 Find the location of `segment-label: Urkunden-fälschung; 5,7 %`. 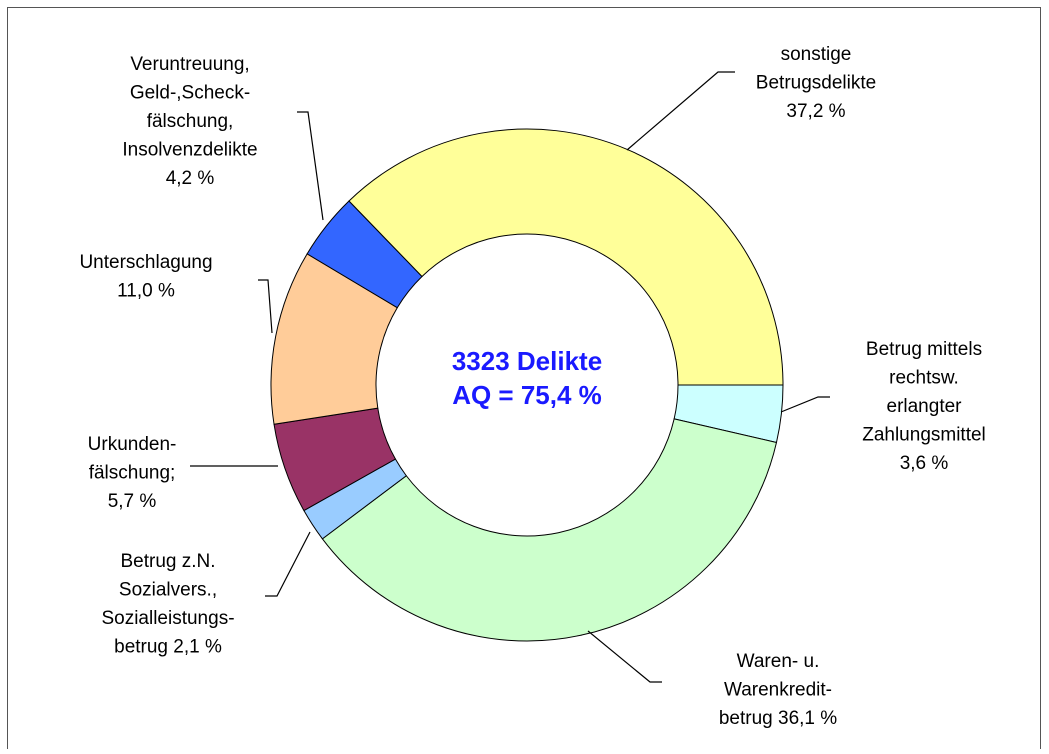

segment-label: Urkunden-fälschung; 5,7 % is located at coordinates (132, 473).